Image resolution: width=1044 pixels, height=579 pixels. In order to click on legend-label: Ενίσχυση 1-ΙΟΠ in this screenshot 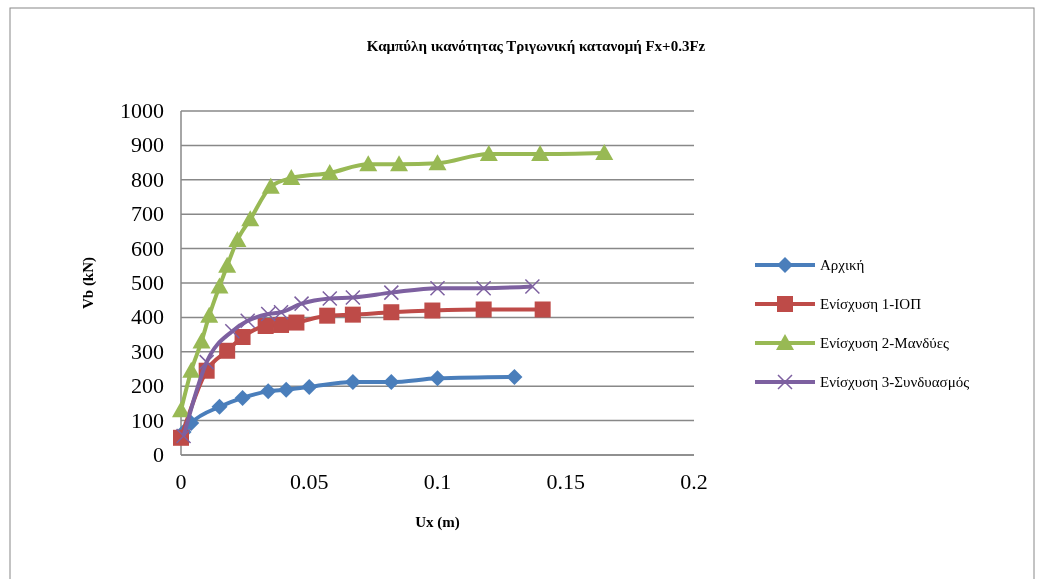, I will do `click(871, 304)`.